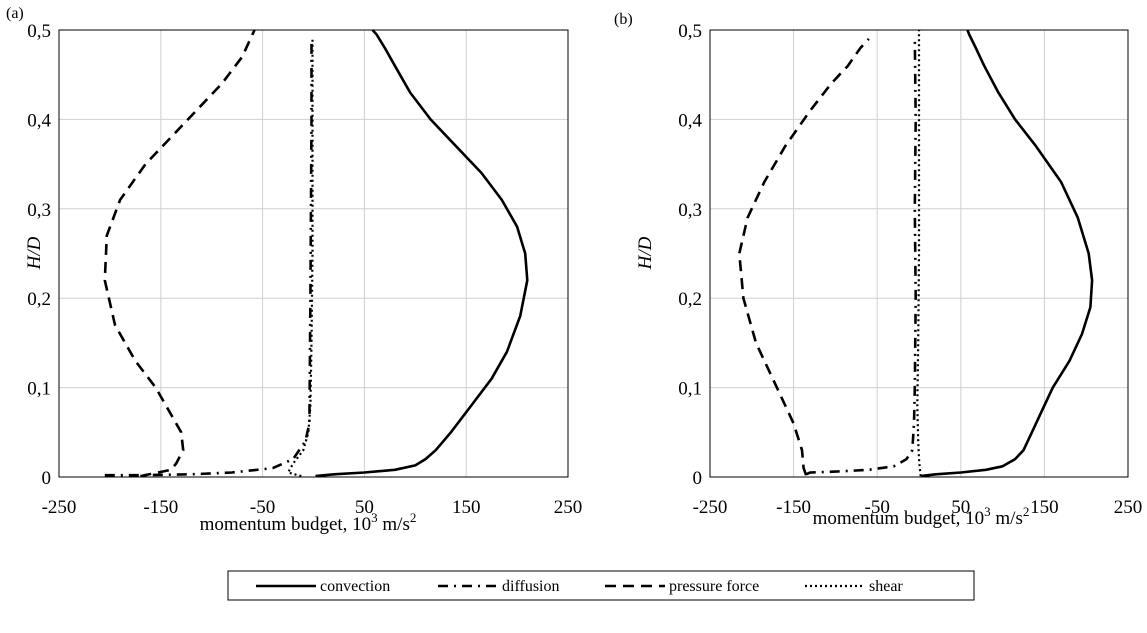  What do you see at coordinates (960, 507) in the screenshot?
I see `panel-b-x-tick-label: 50` at bounding box center [960, 507].